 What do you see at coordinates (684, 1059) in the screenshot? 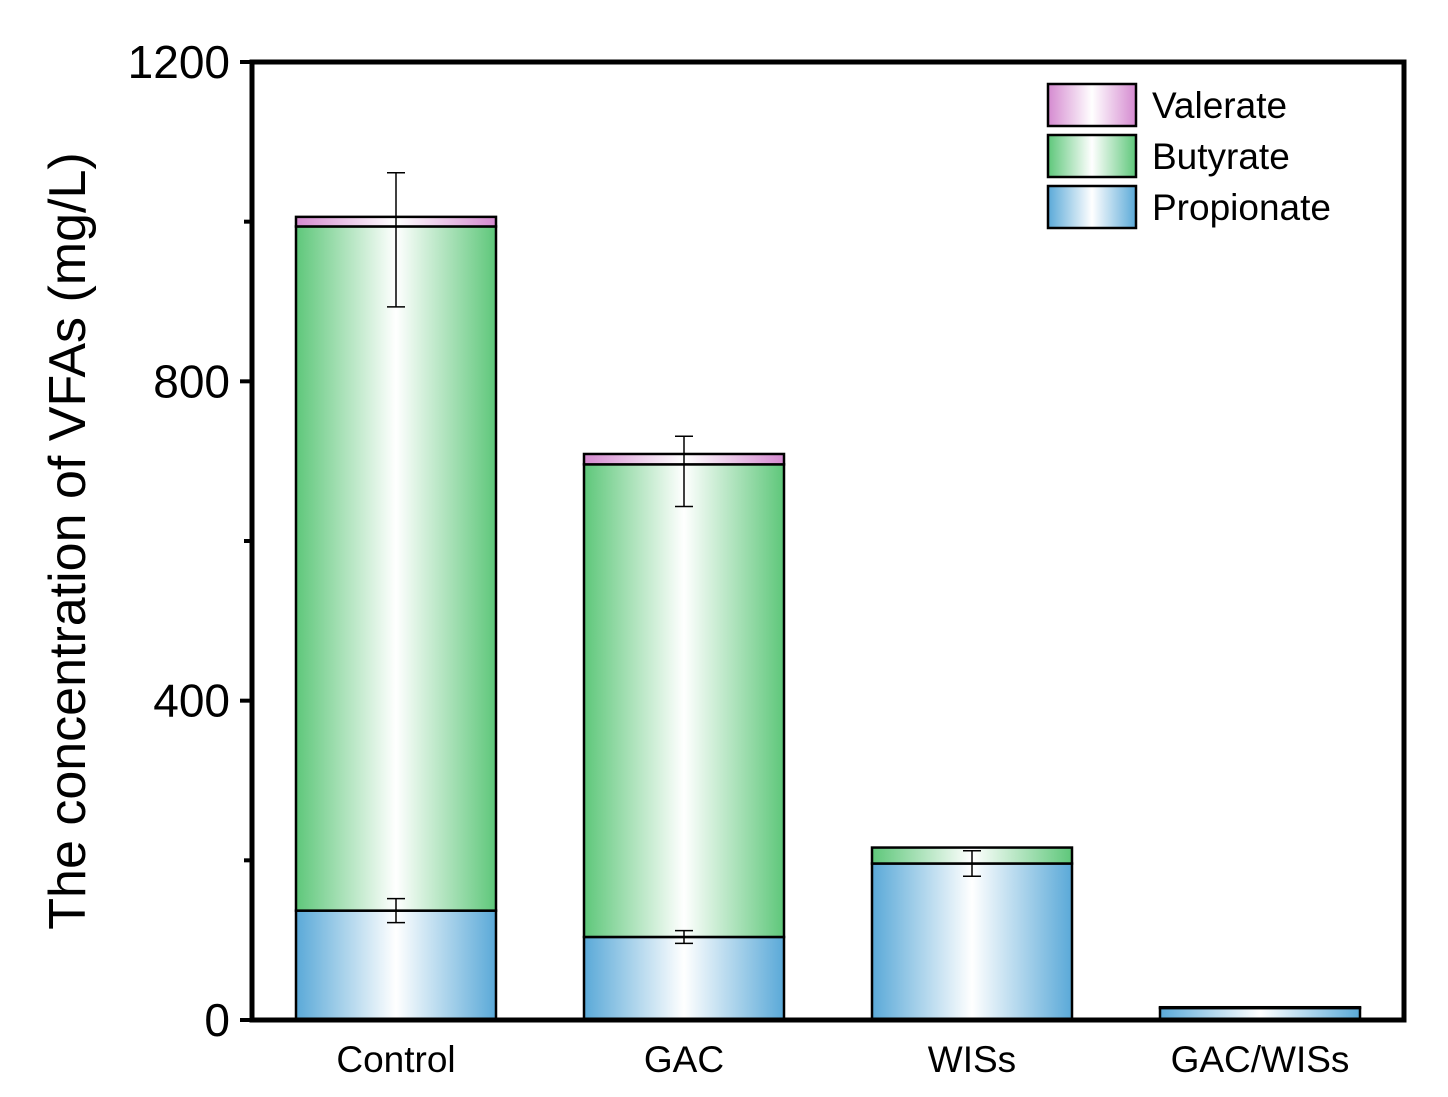
I see `x-tick-label: GAC` at bounding box center [684, 1059].